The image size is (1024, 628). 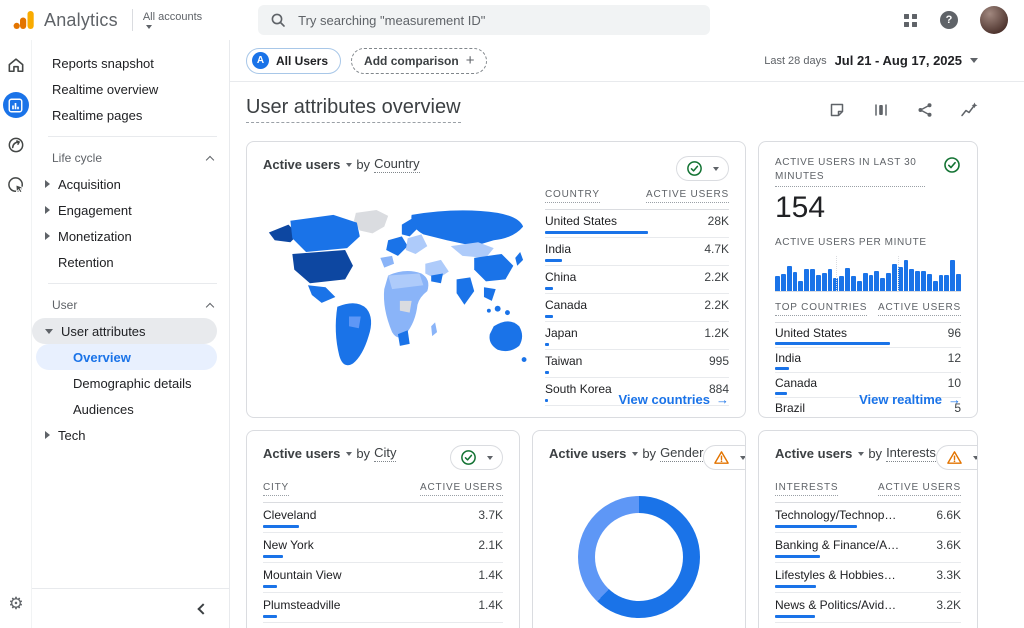 I want to click on date-range-picker: Last 28 days Jul 21 - Aug 17, 2025, so click(x=871, y=60).